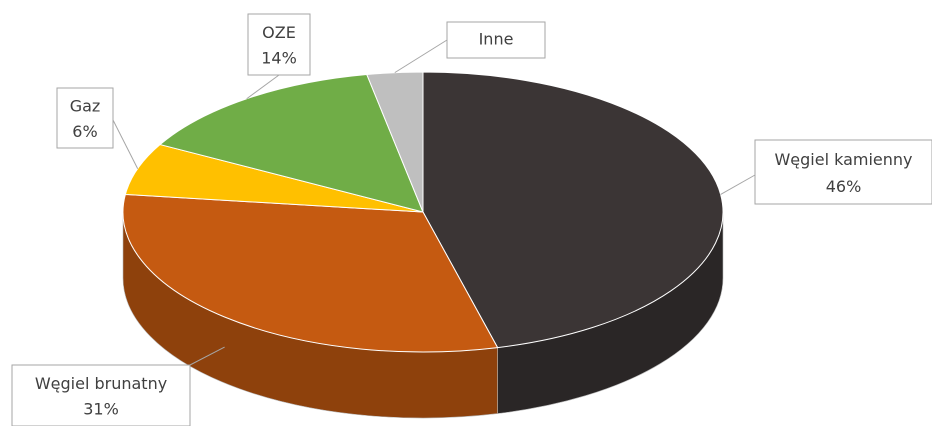 The image size is (932, 426). Describe the element at coordinates (101, 409) in the screenshot. I see `value-label: 31%` at that location.